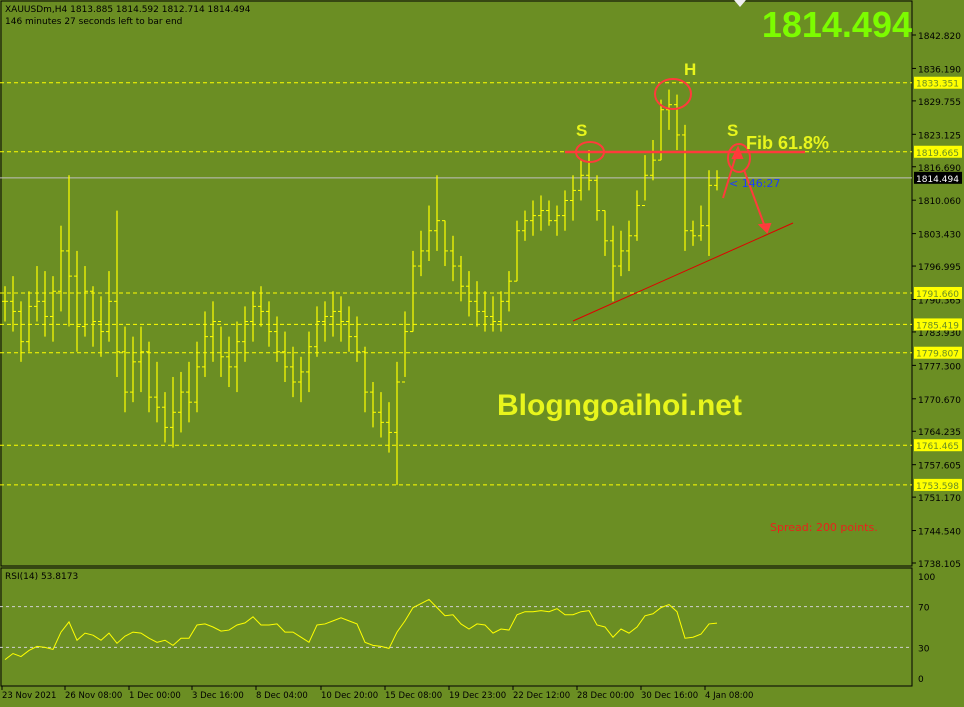 The width and height of the screenshot is (964, 707). What do you see at coordinates (939, 301) in the screenshot?
I see `price-tick-label: 1790.365` at bounding box center [939, 301].